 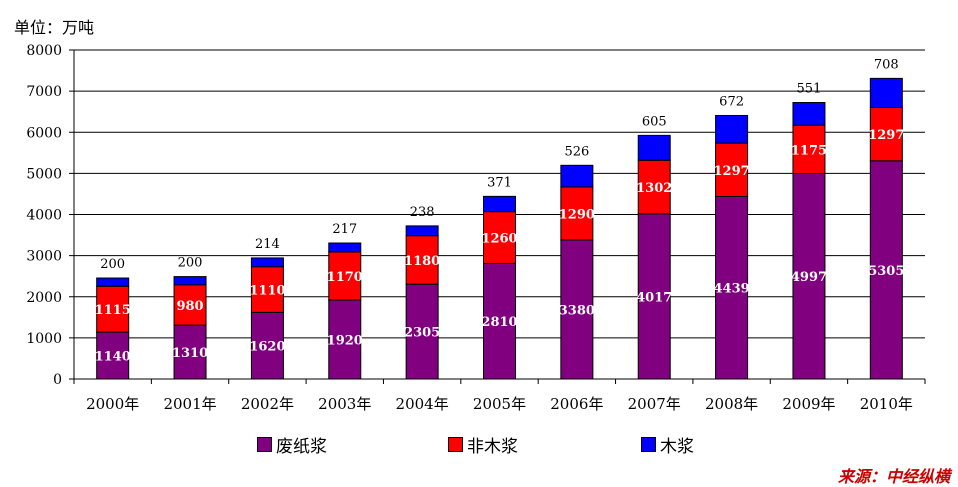 I want to click on data-label-0-9: 4997, so click(x=809, y=277).